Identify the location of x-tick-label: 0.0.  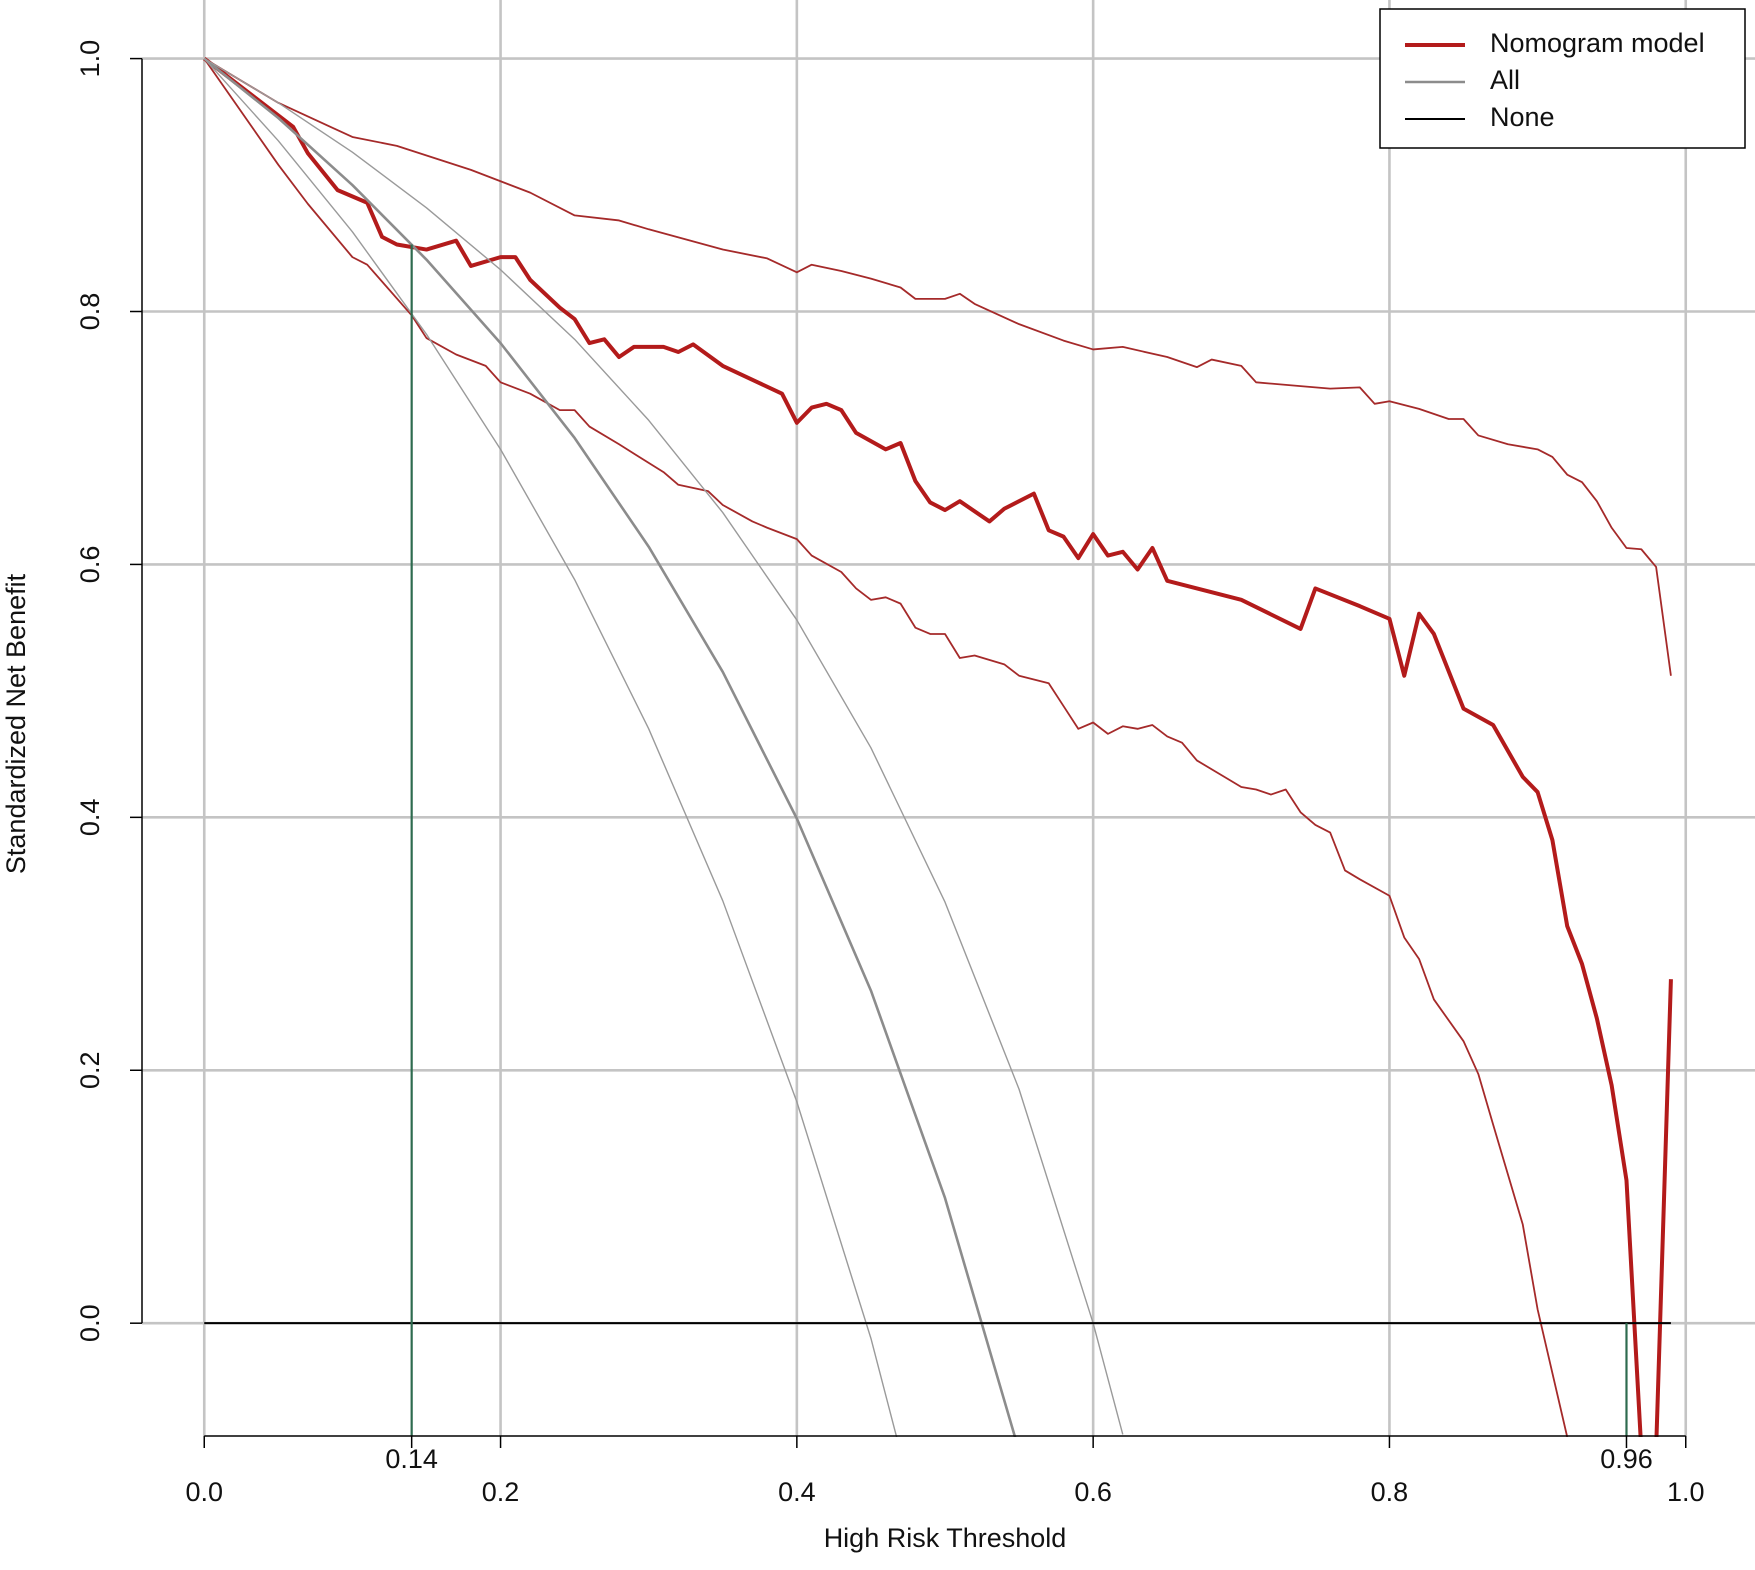
(204, 1492).